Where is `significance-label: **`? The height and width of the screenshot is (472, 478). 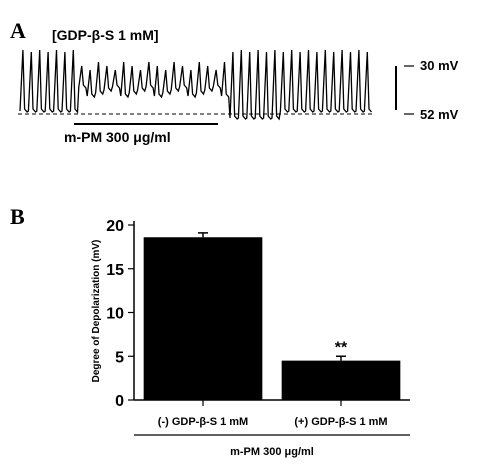
significance-label: ** is located at coordinates (341, 347).